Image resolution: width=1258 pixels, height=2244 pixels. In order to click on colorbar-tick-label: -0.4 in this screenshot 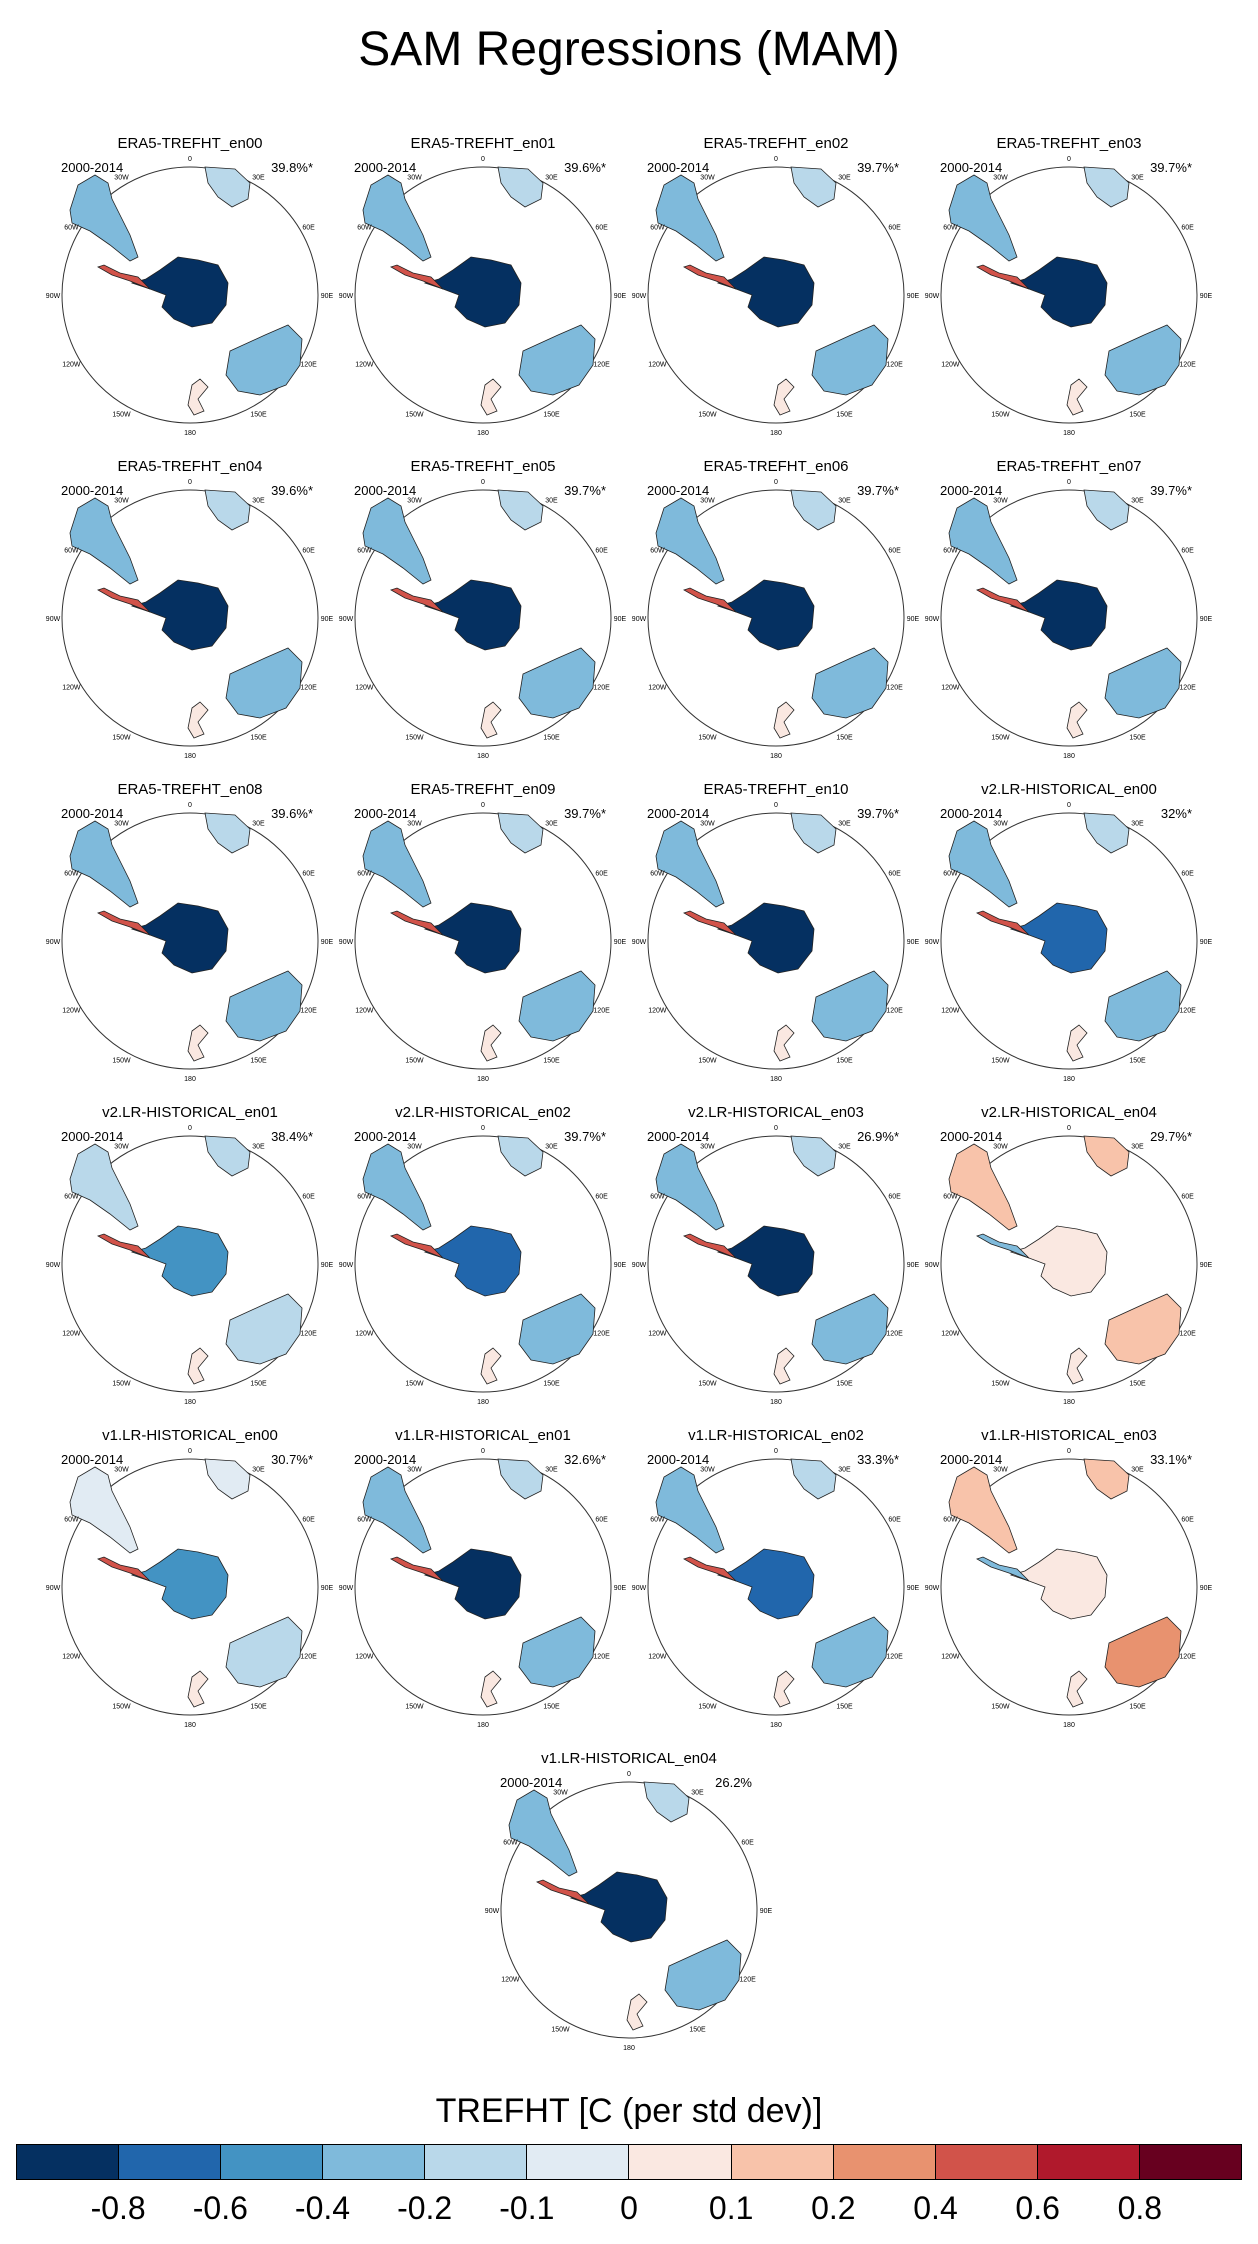, I will do `click(322, 2208)`.